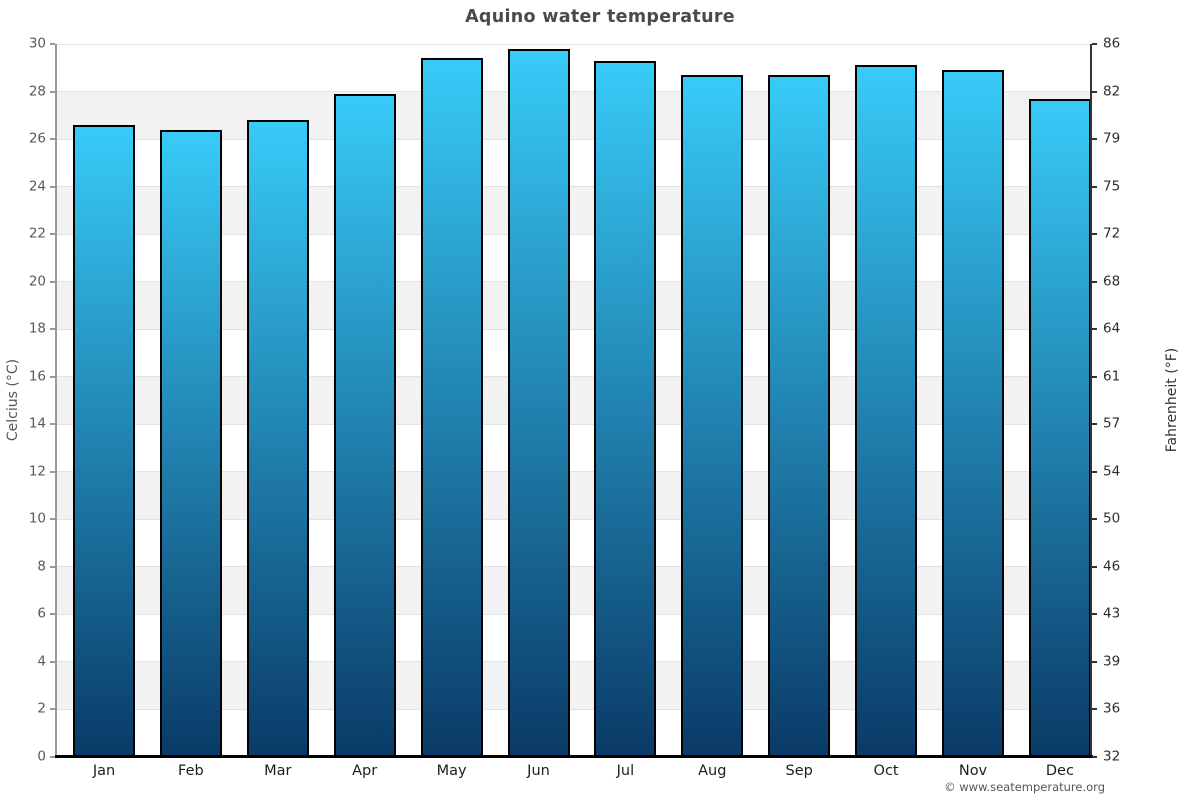  Describe the element at coordinates (190, 443) in the screenshot. I see `bar-feb` at that location.